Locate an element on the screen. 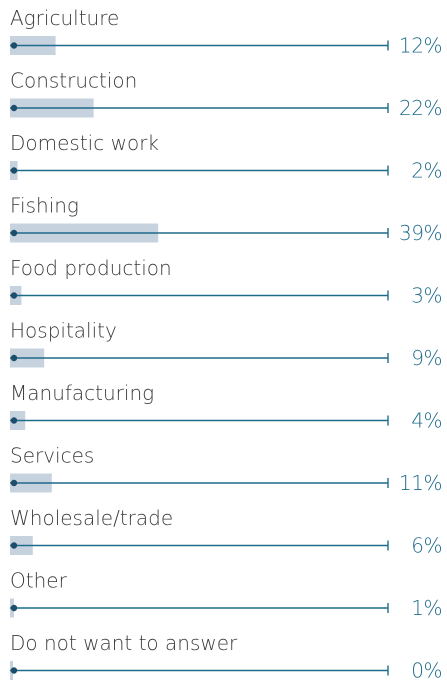 The image size is (447, 691). value-label: 9% is located at coordinates (426, 358).